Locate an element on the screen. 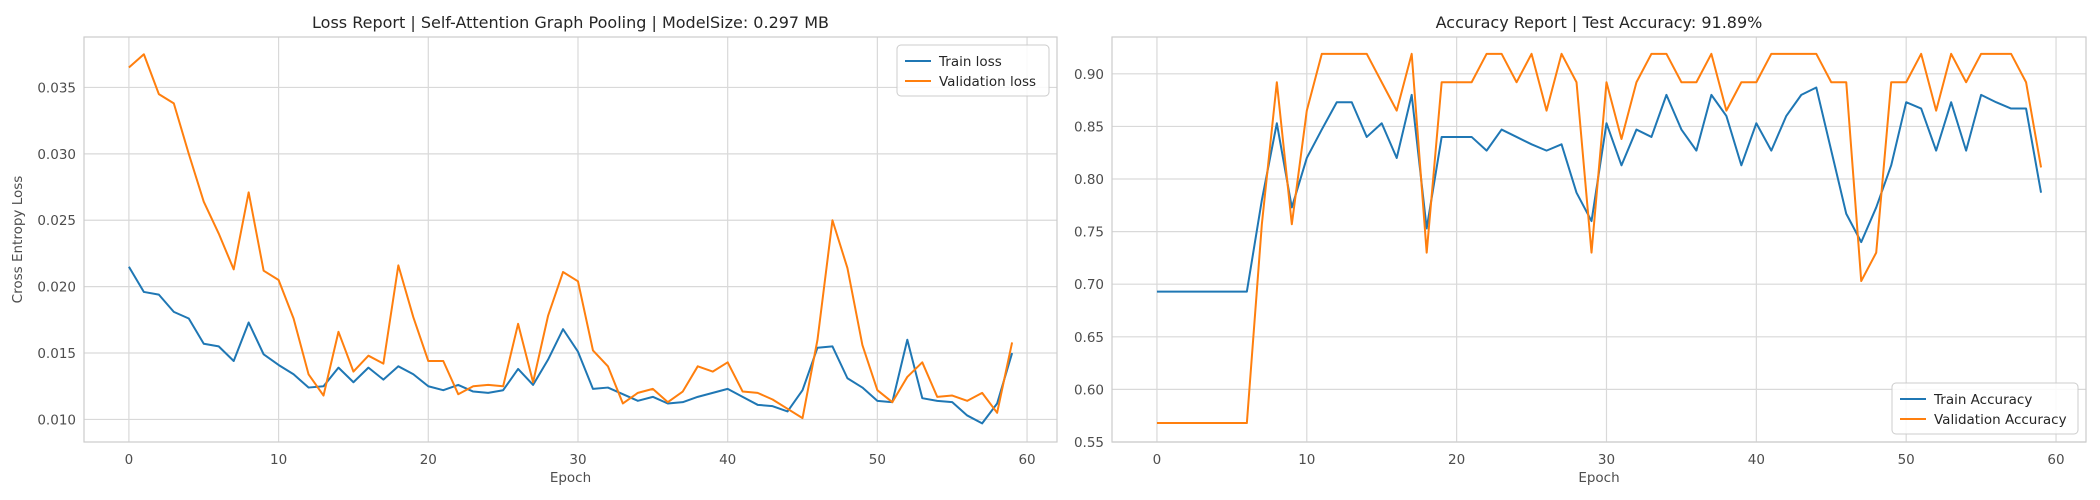 The width and height of the screenshot is (2100, 500). y-tick-label: 0.020 is located at coordinates (56, 288).